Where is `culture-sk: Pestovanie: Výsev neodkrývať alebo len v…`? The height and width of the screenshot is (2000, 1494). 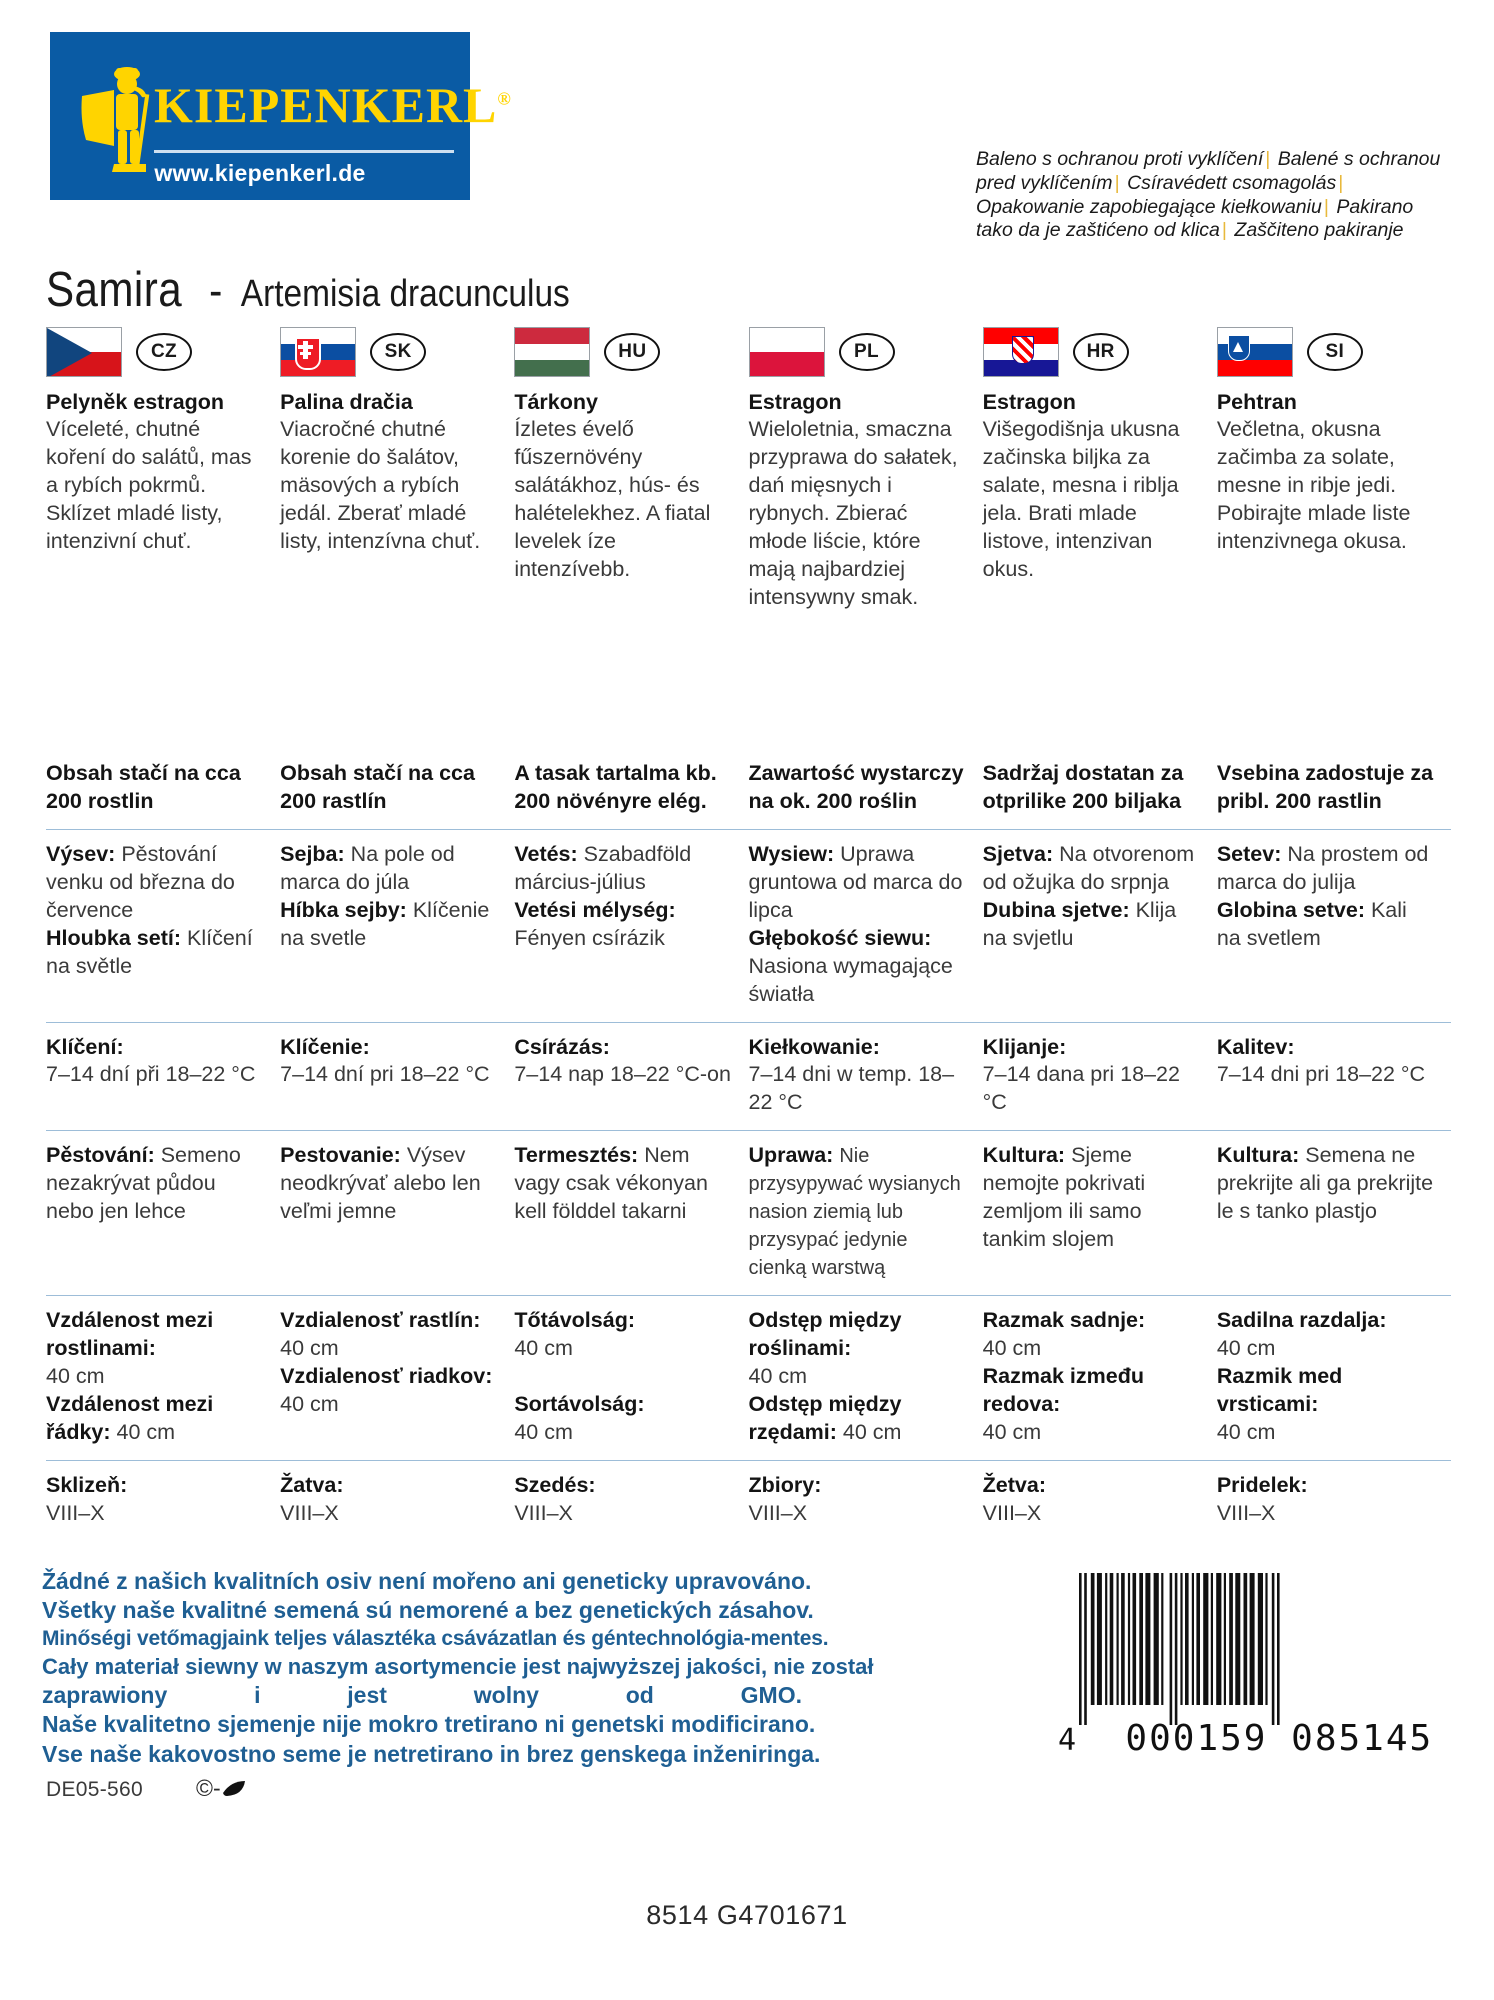
culture-sk: Pestovanie: Výsev neodkrývať alebo len v… is located at coordinates (380, 1183).